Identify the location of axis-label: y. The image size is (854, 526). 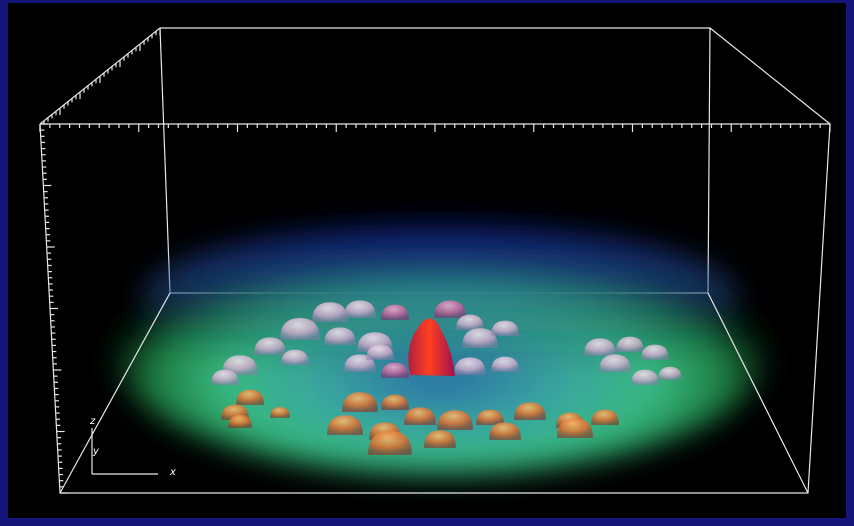
(96, 451).